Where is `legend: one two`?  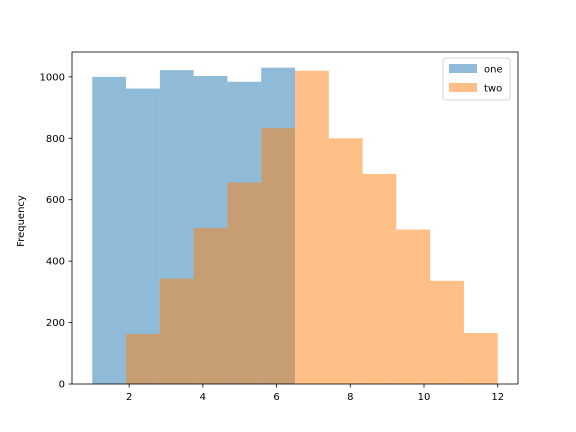
legend: one two is located at coordinates (476, 79).